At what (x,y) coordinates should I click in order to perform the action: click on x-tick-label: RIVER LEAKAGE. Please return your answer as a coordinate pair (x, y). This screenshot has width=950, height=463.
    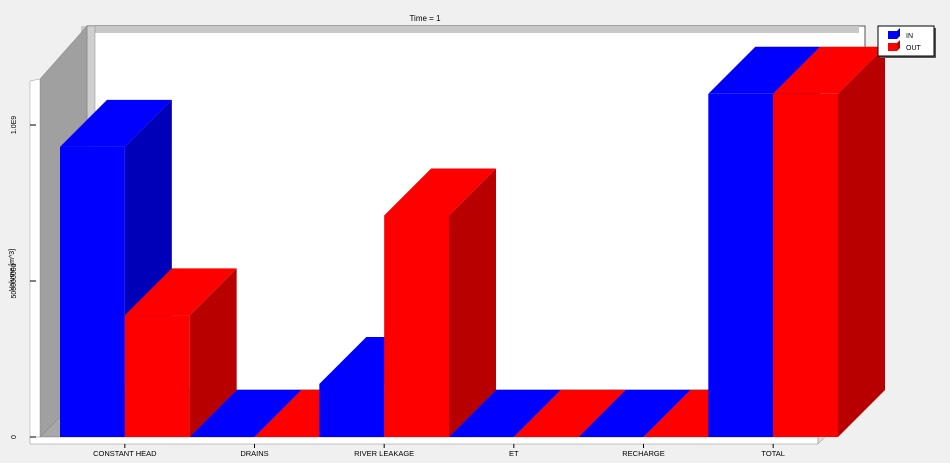
    Looking at the image, I should click on (384, 453).